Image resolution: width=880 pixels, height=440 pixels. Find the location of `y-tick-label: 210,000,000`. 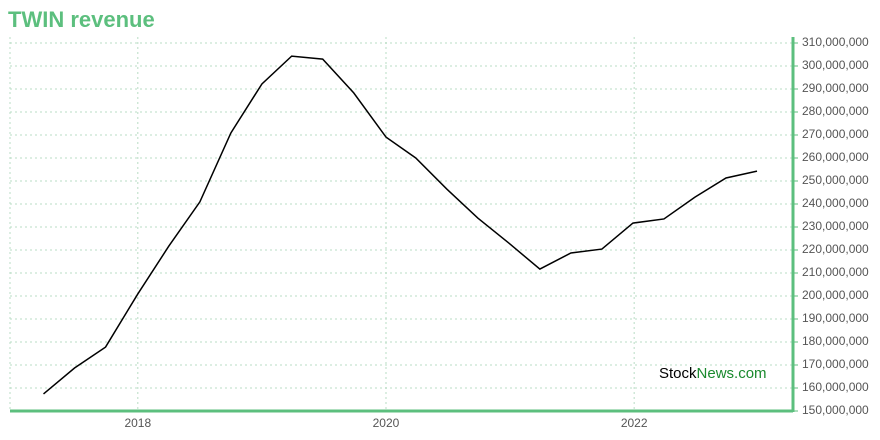

y-tick-label: 210,000,000 is located at coordinates (835, 272).